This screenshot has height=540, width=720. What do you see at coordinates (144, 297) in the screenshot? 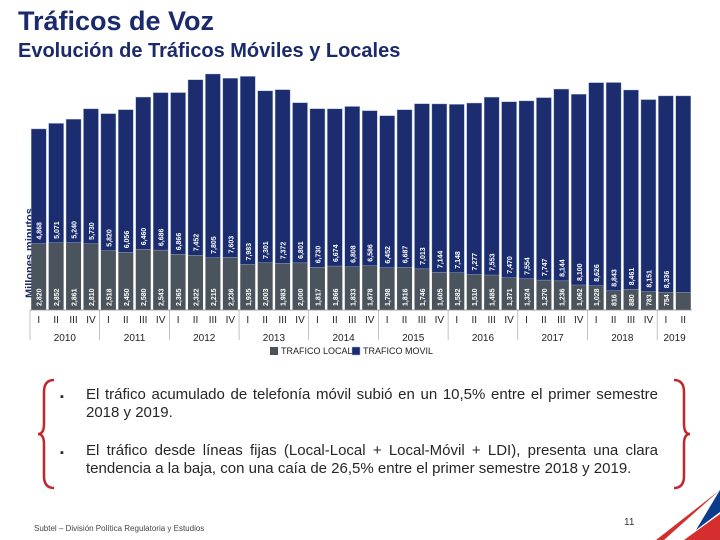
I see `value-label-local: 2,580` at bounding box center [144, 297].